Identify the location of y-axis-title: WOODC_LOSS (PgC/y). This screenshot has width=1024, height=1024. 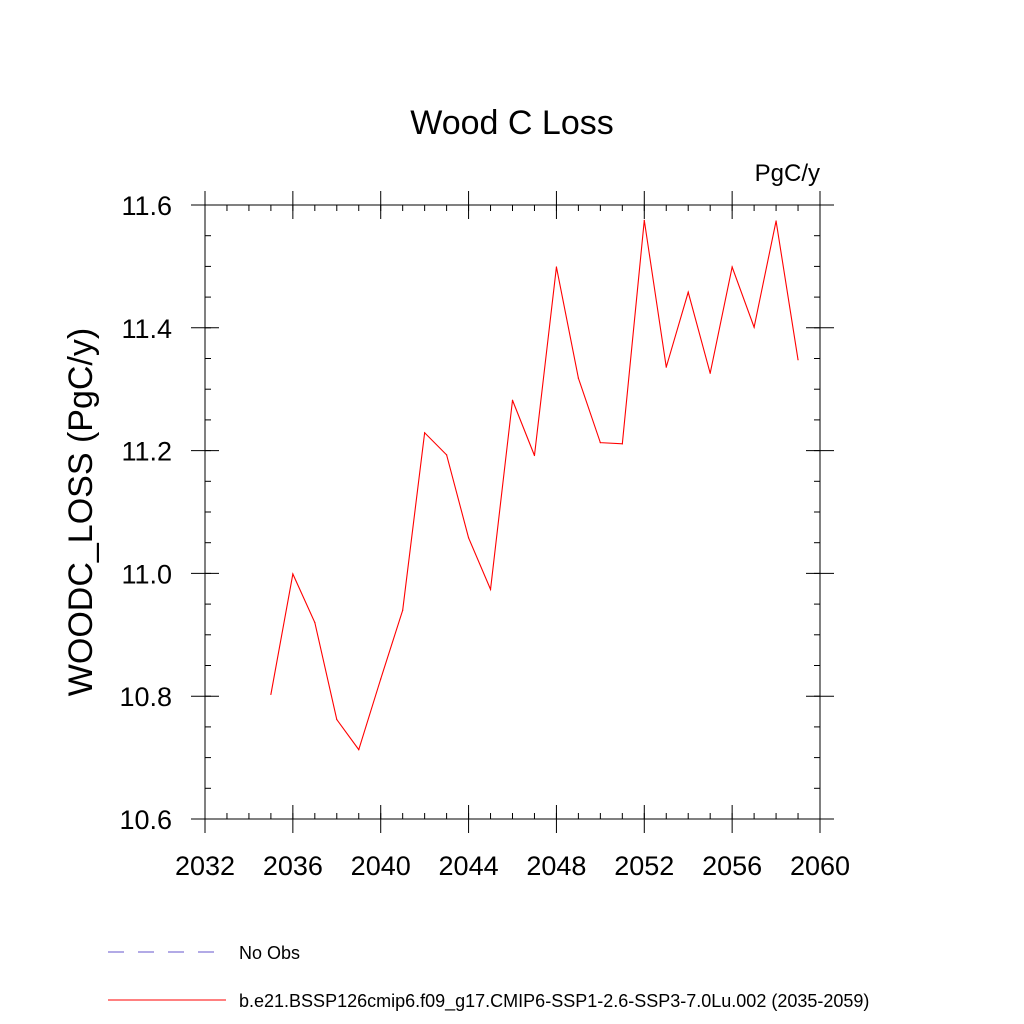
(81, 512).